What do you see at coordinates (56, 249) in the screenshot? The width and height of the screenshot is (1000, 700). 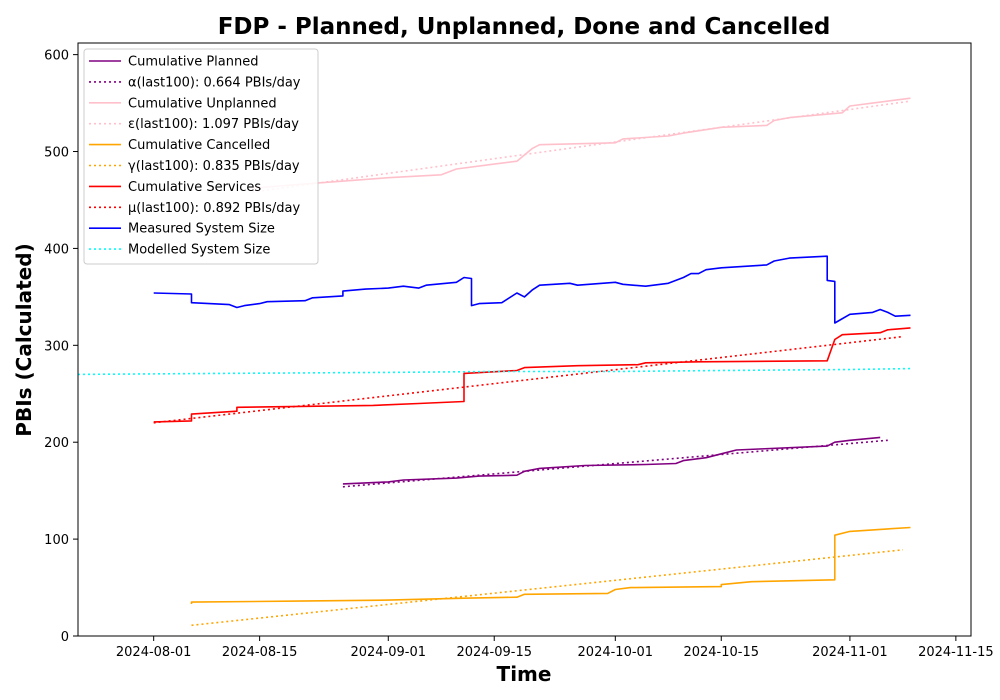 I see `y-tick-label: 400` at bounding box center [56, 249].